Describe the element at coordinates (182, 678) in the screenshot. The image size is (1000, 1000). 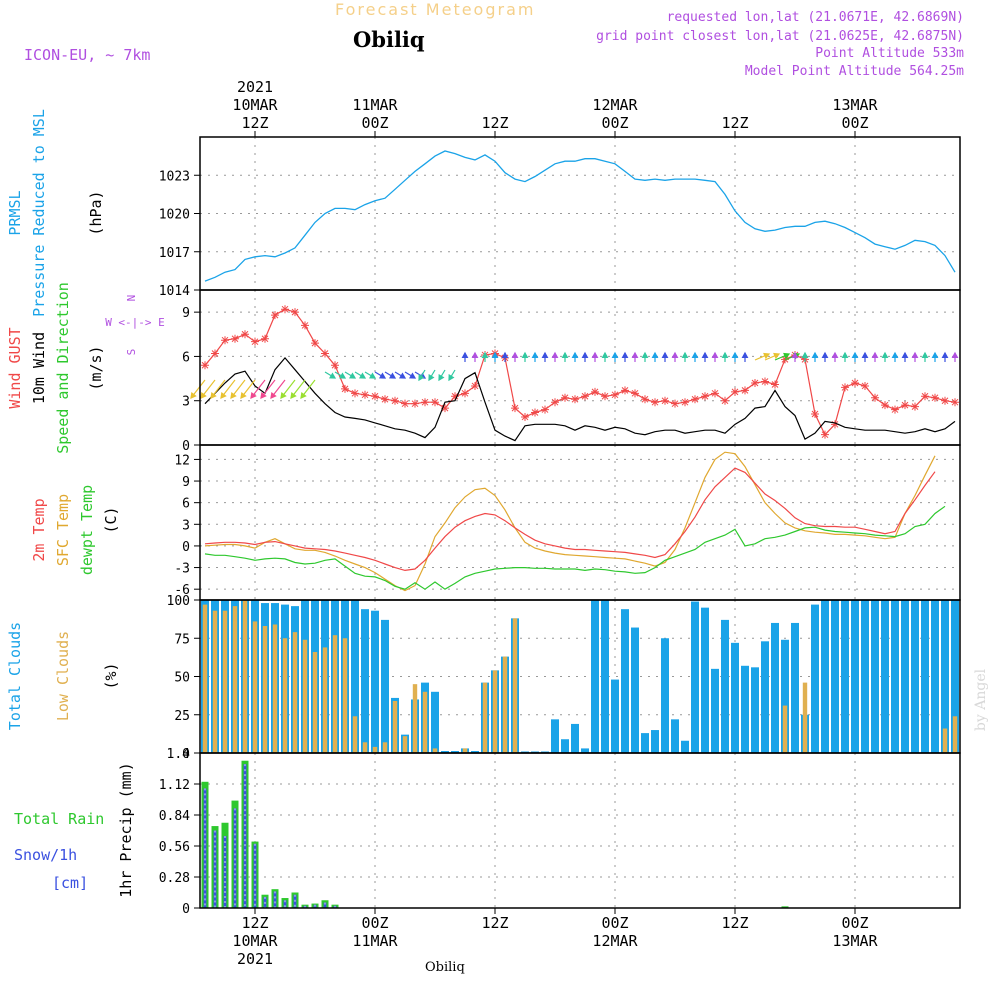
I see `y-tick-label: 50` at that location.